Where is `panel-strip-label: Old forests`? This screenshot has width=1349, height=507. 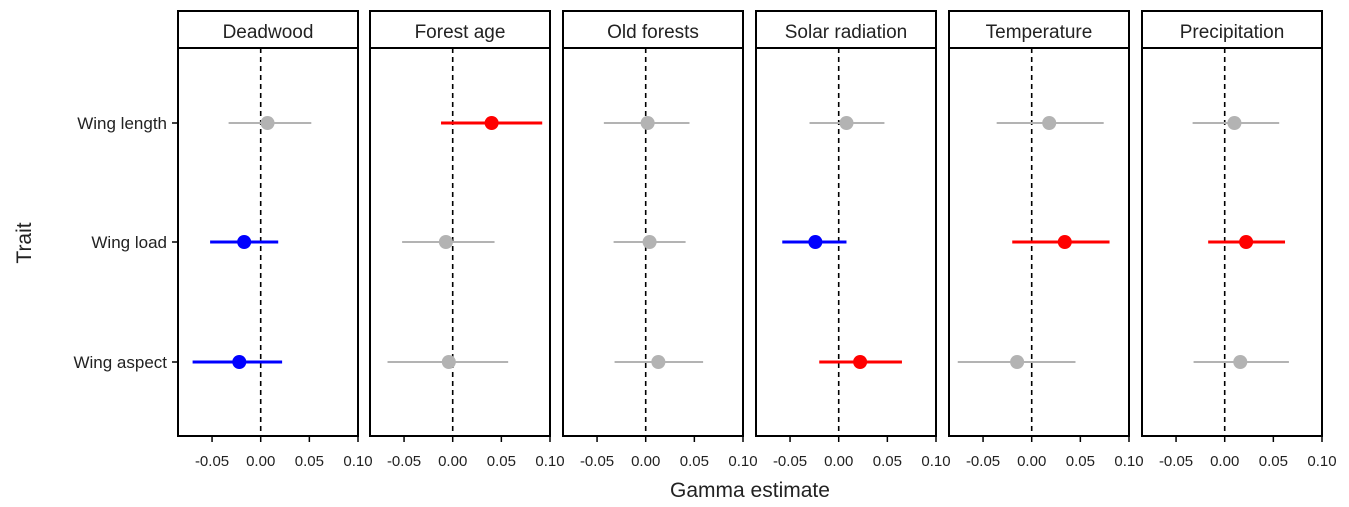 panel-strip-label: Old forests is located at coordinates (653, 32).